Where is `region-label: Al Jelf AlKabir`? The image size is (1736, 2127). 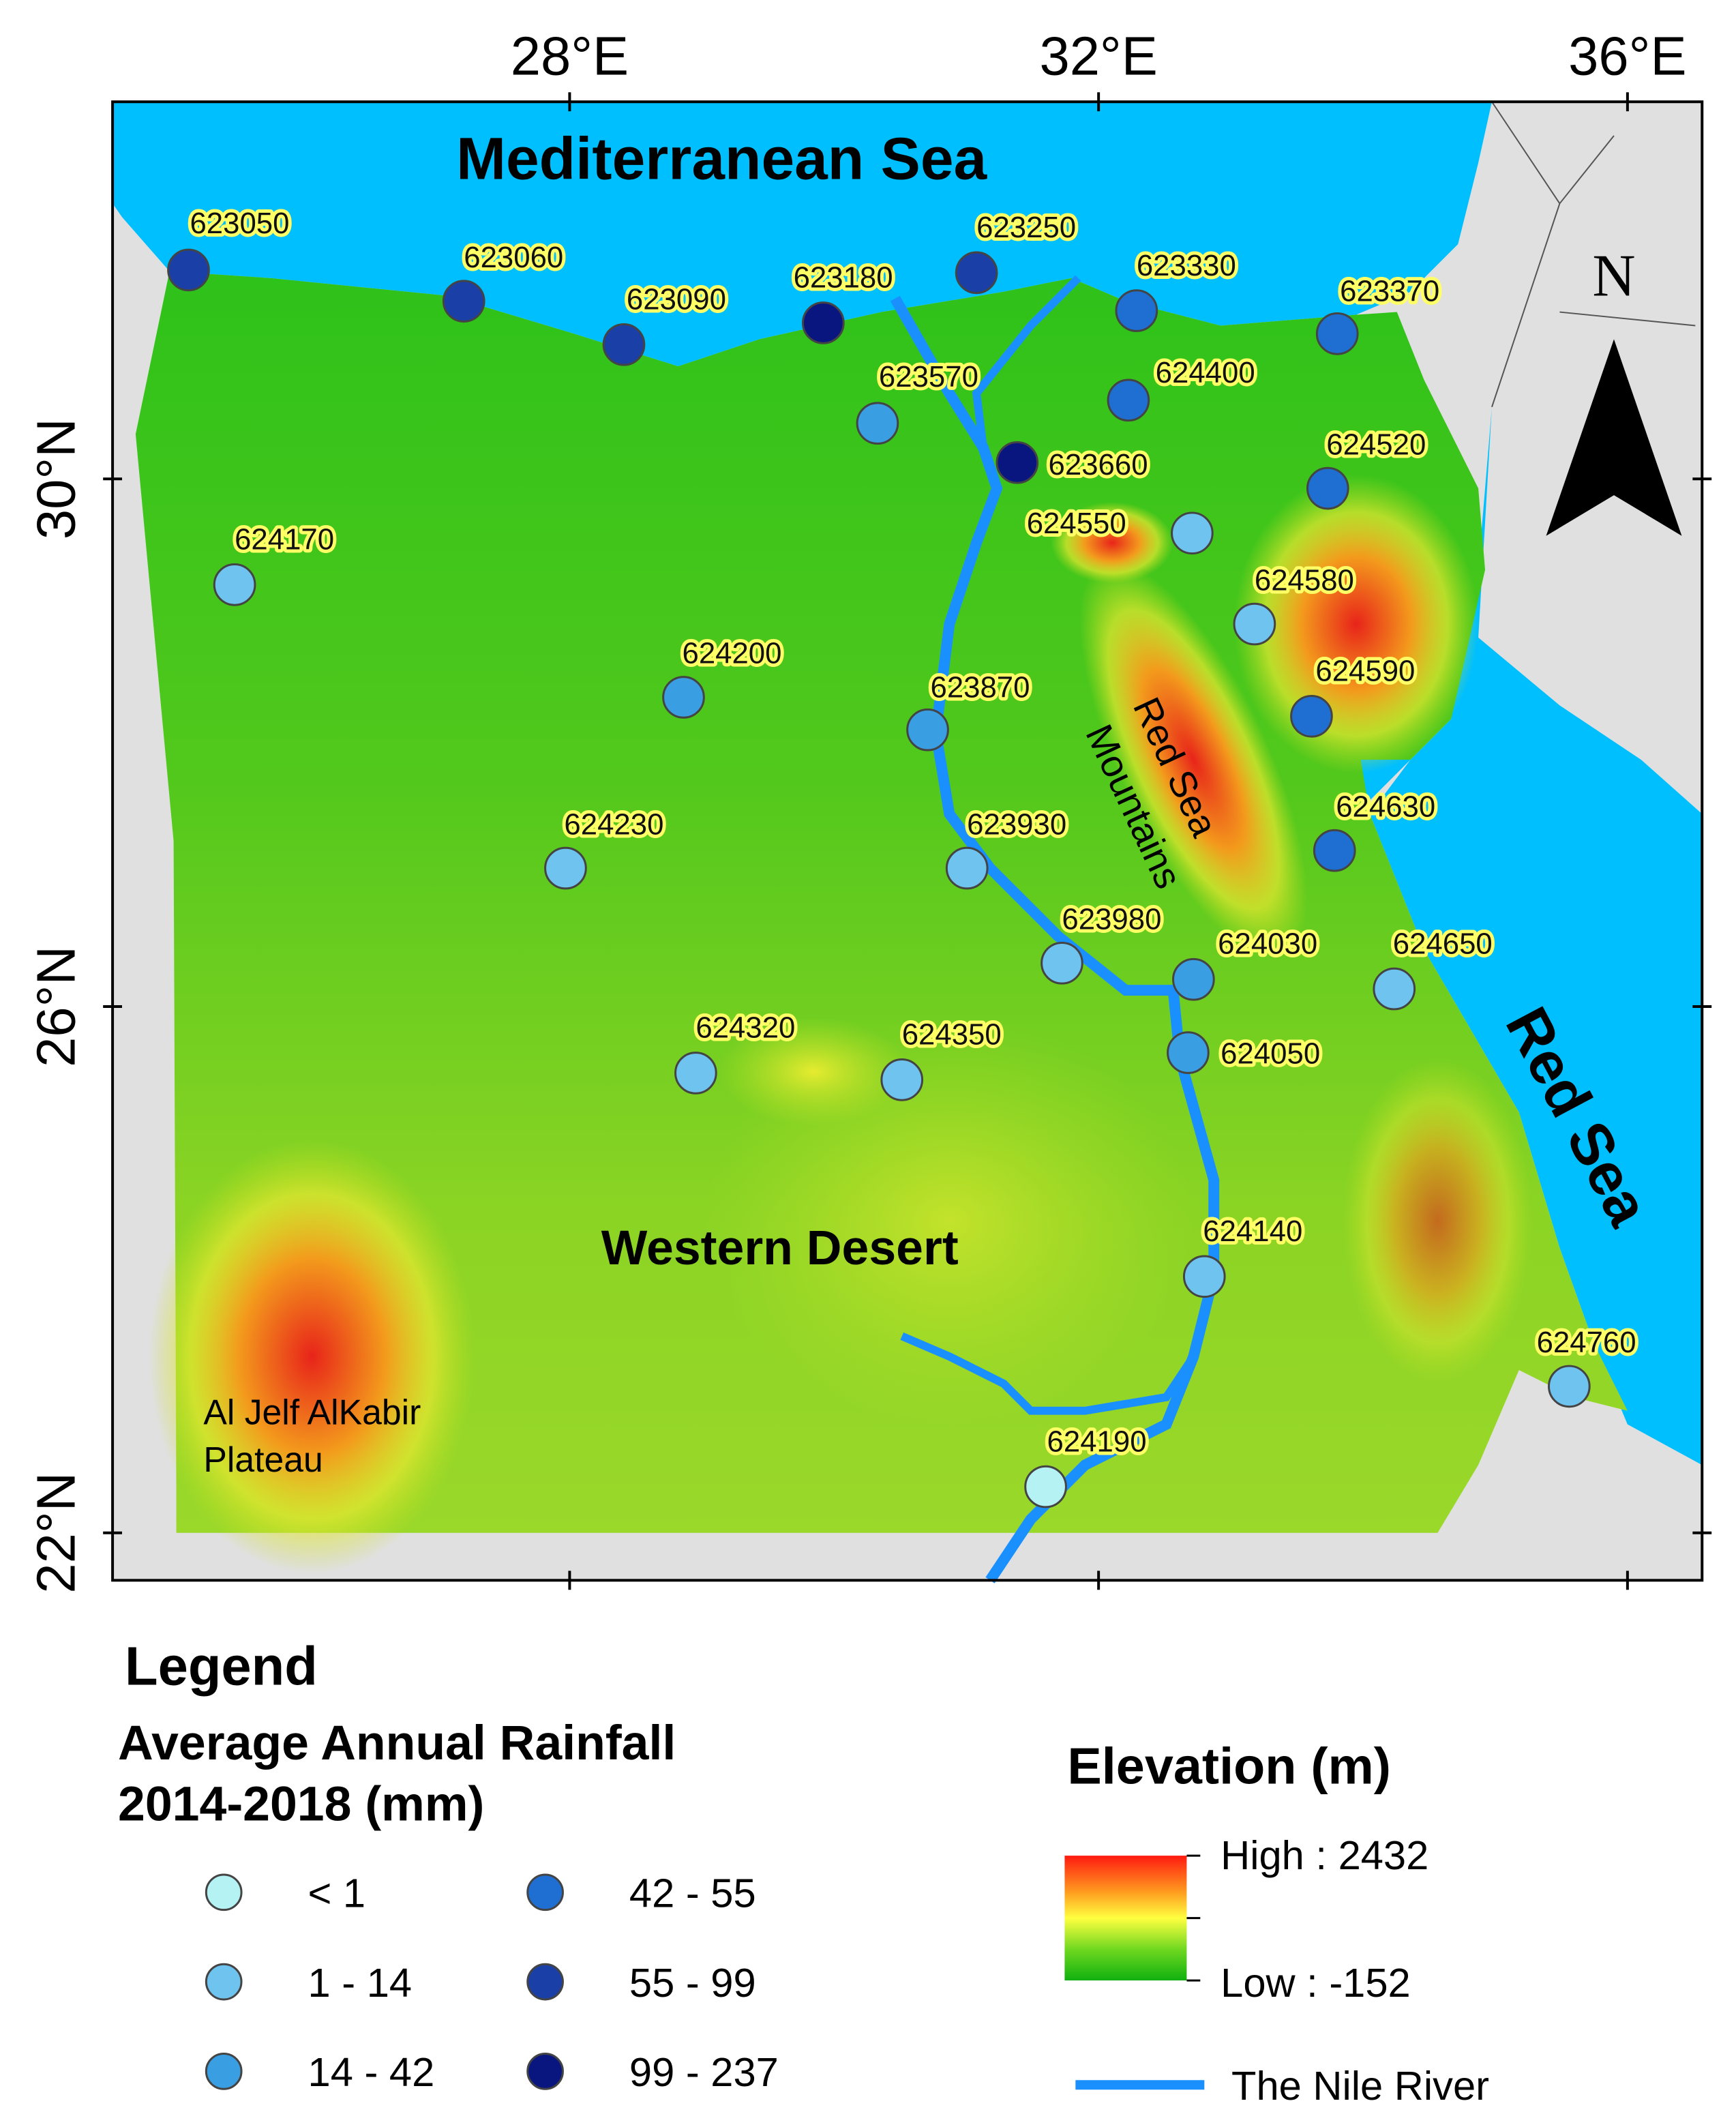 region-label: Al Jelf AlKabir is located at coordinates (312, 1412).